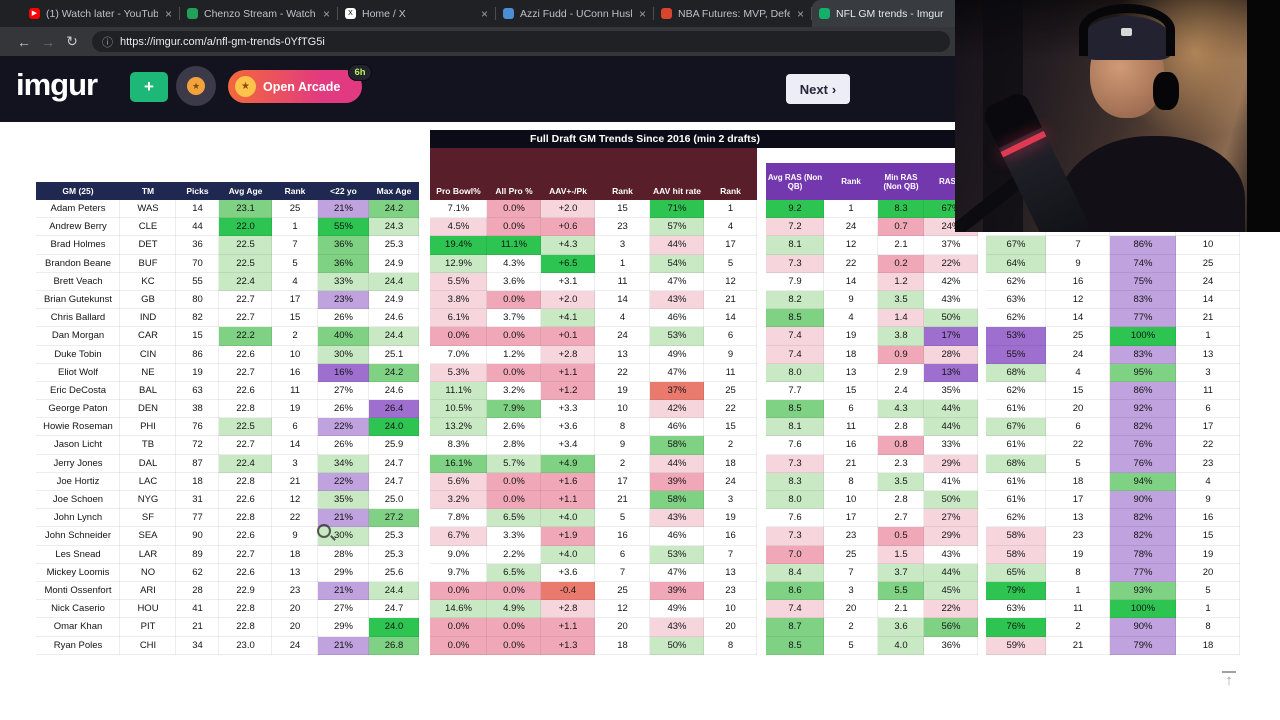 The image size is (1280, 720). I want to click on table-cell: 90, so click(197, 536).